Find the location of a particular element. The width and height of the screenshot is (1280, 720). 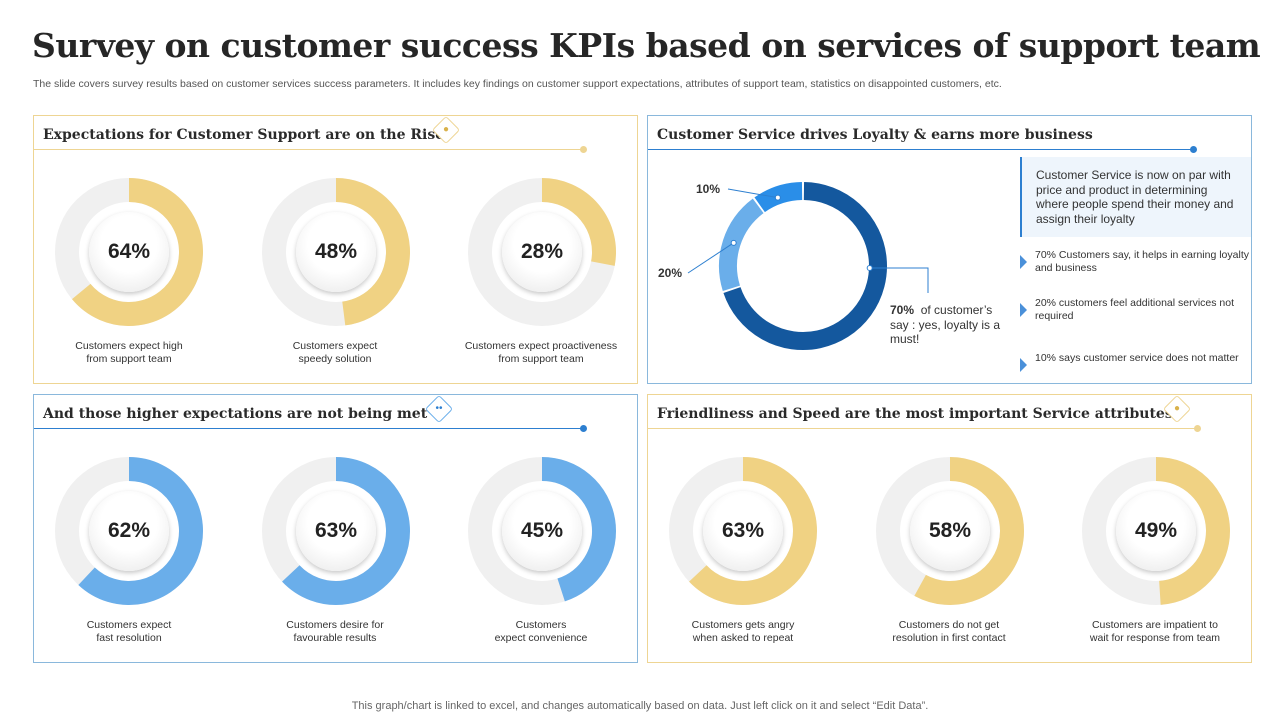

donut-value-label: 45% is located at coordinates (542, 530).